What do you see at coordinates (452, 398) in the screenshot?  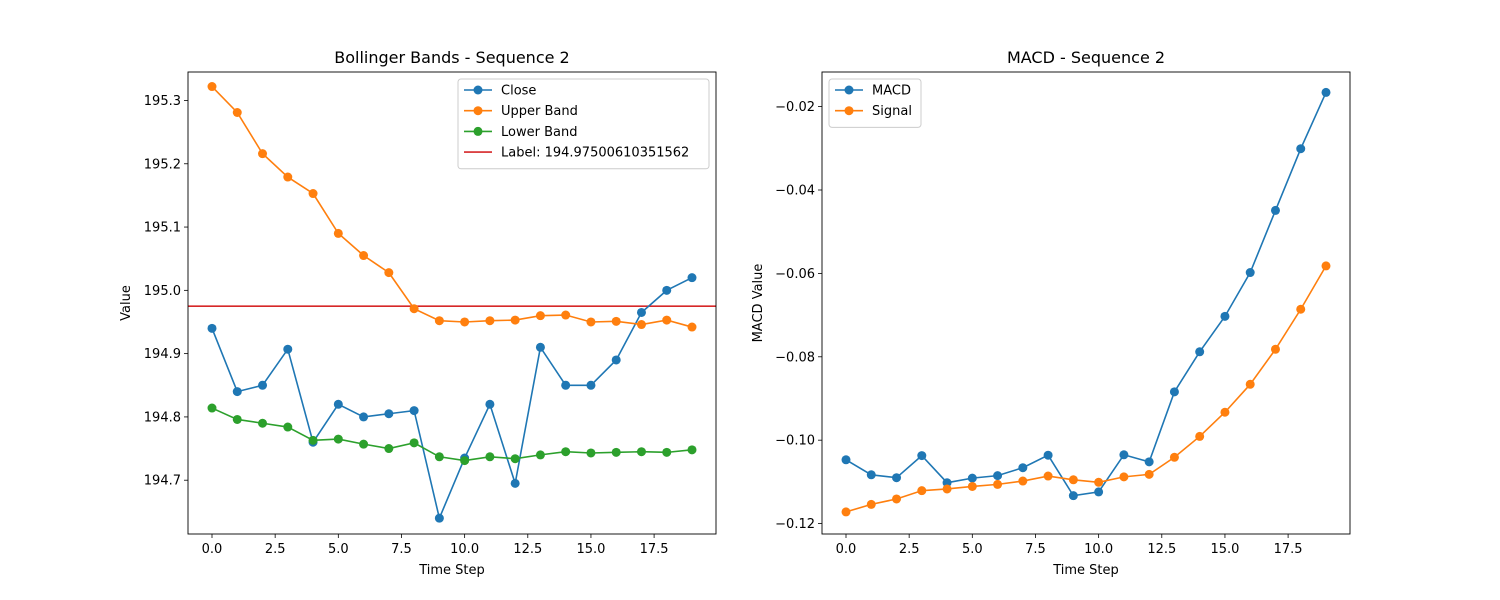 I see `series-line-close` at bounding box center [452, 398].